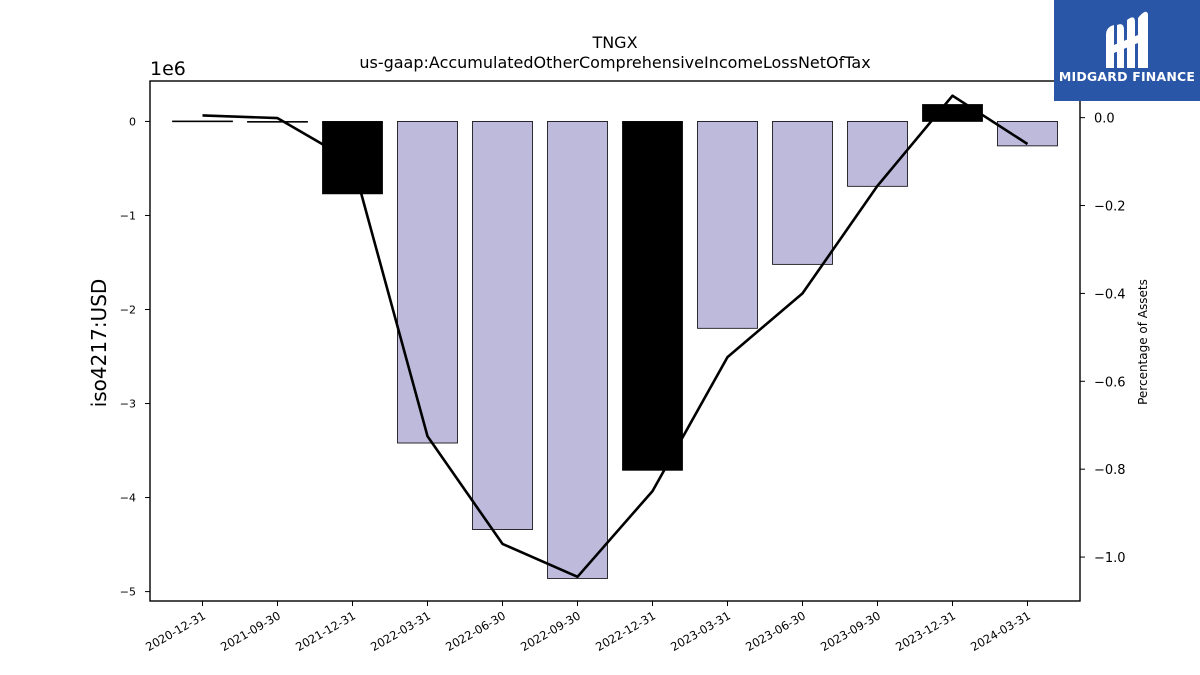  Describe the element at coordinates (1110, 294) in the screenshot. I see `y2-tick-label: −0.4` at that location.